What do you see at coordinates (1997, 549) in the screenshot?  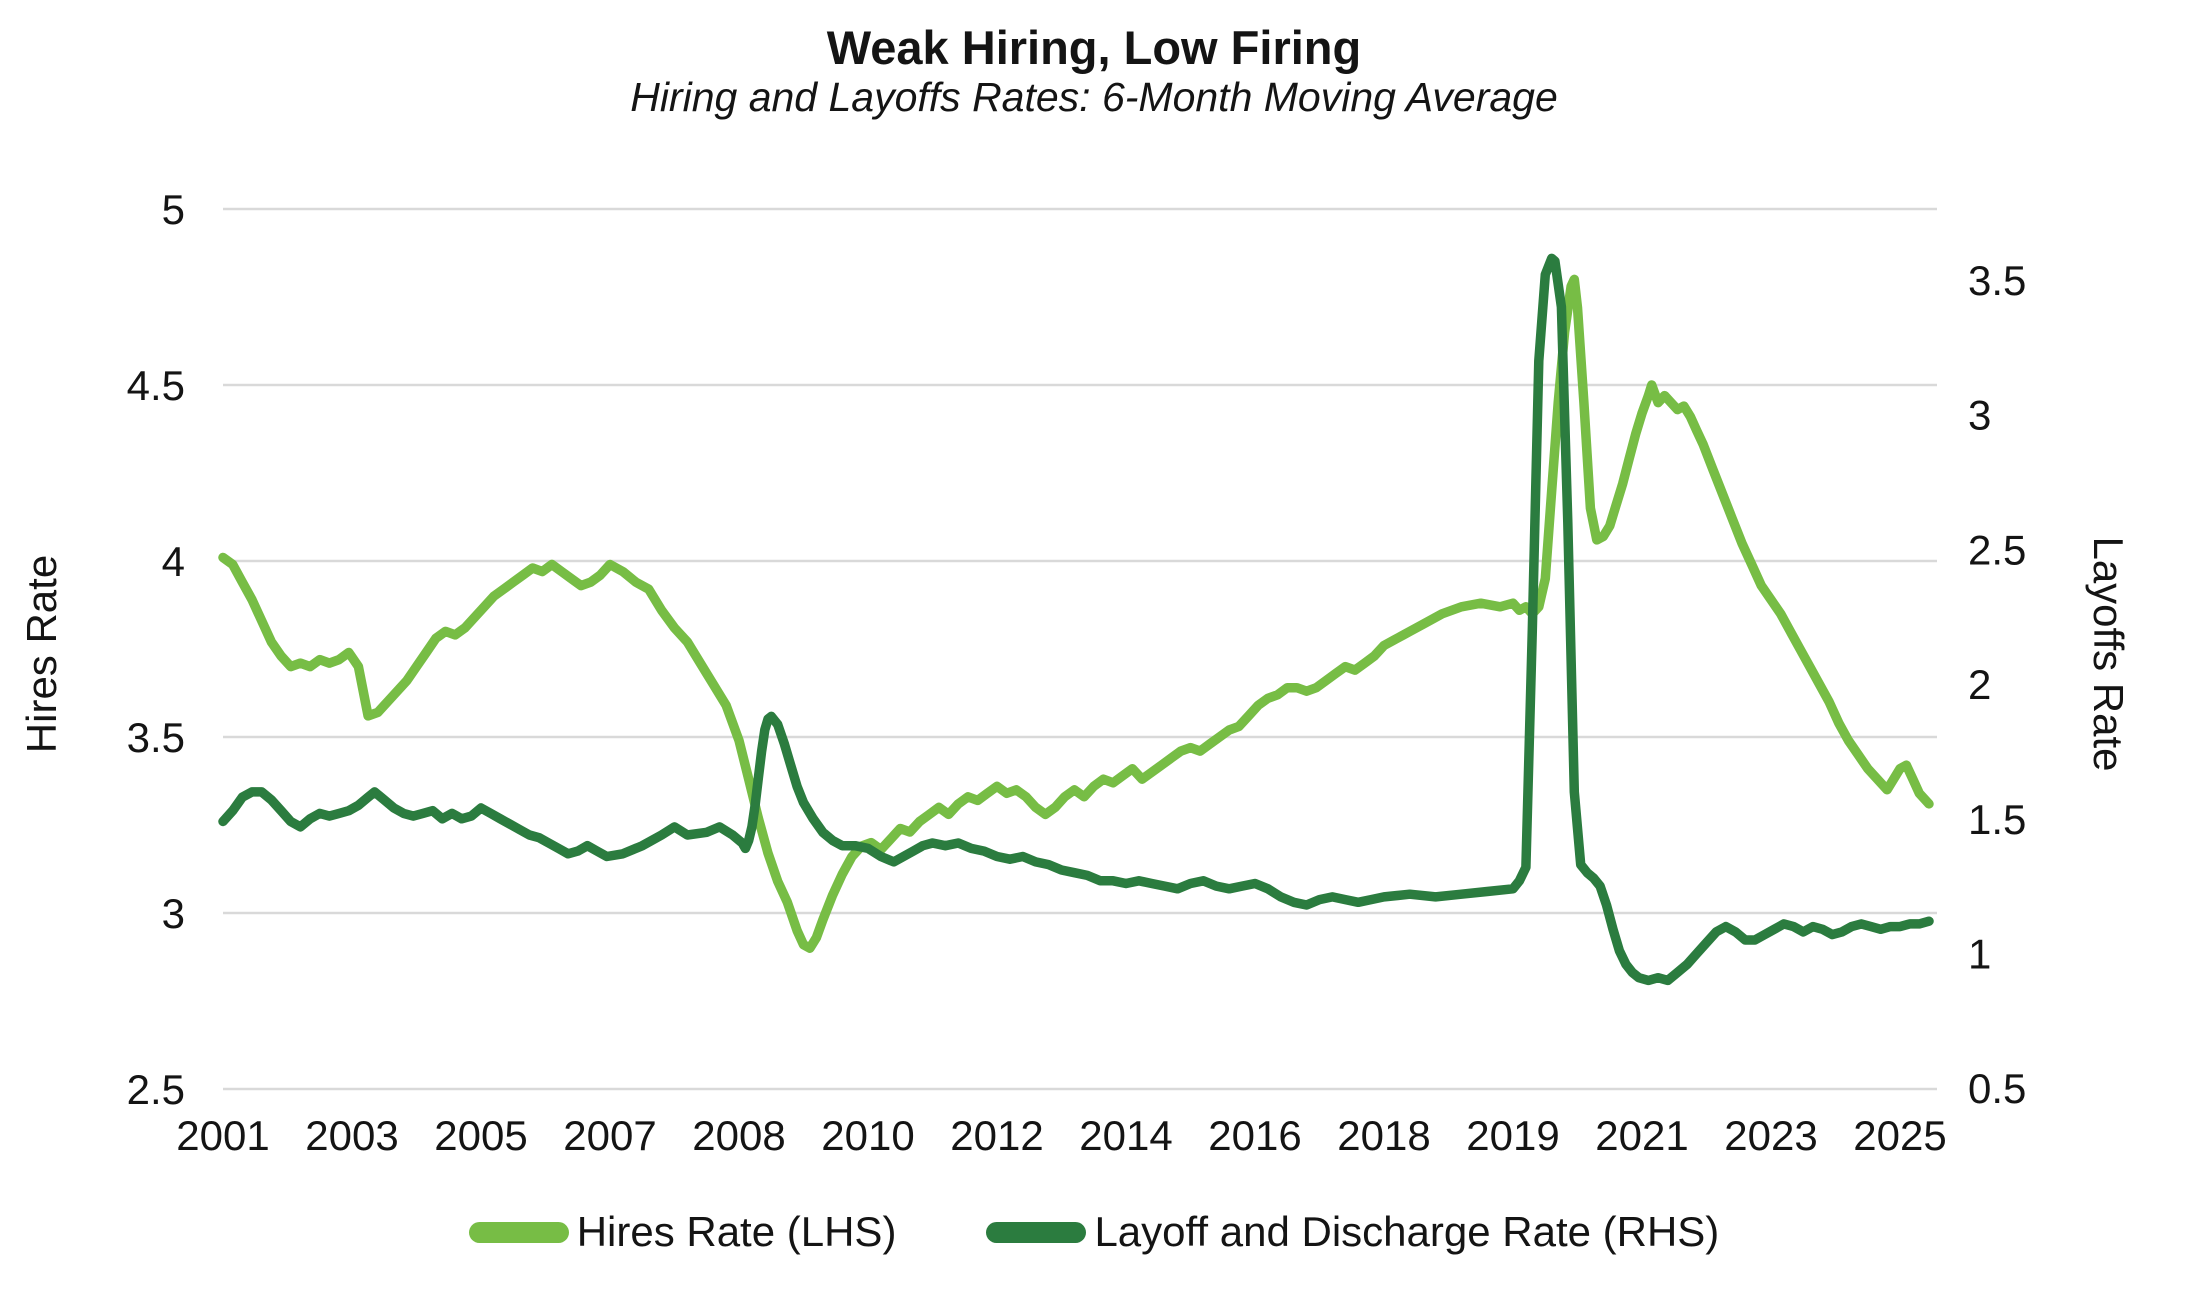 I see `right-axis-tick-label: 2.5` at bounding box center [1997, 549].